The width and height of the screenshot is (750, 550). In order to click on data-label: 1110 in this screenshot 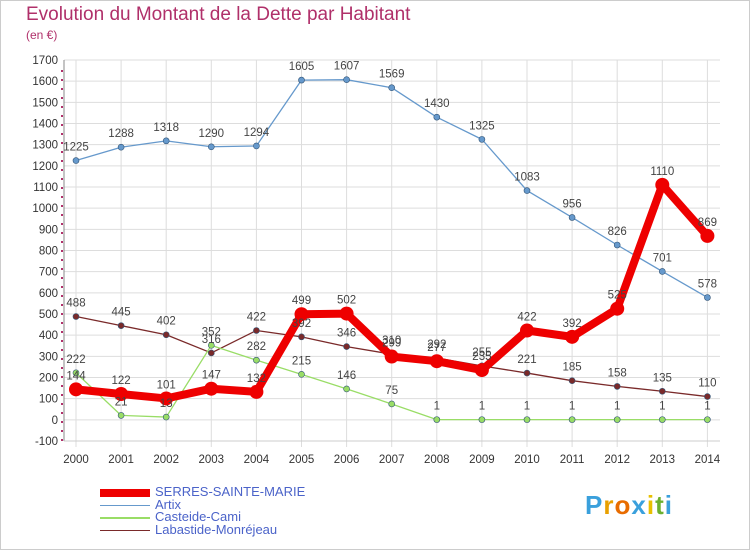, I will do `click(662, 172)`.